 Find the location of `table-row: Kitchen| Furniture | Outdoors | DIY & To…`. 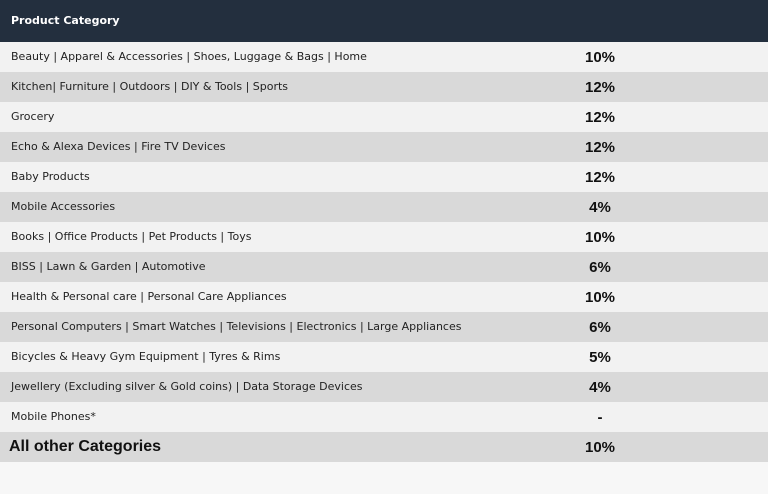

table-row: Kitchen| Furniture | Outdoors | DIY & To… is located at coordinates (384, 87).